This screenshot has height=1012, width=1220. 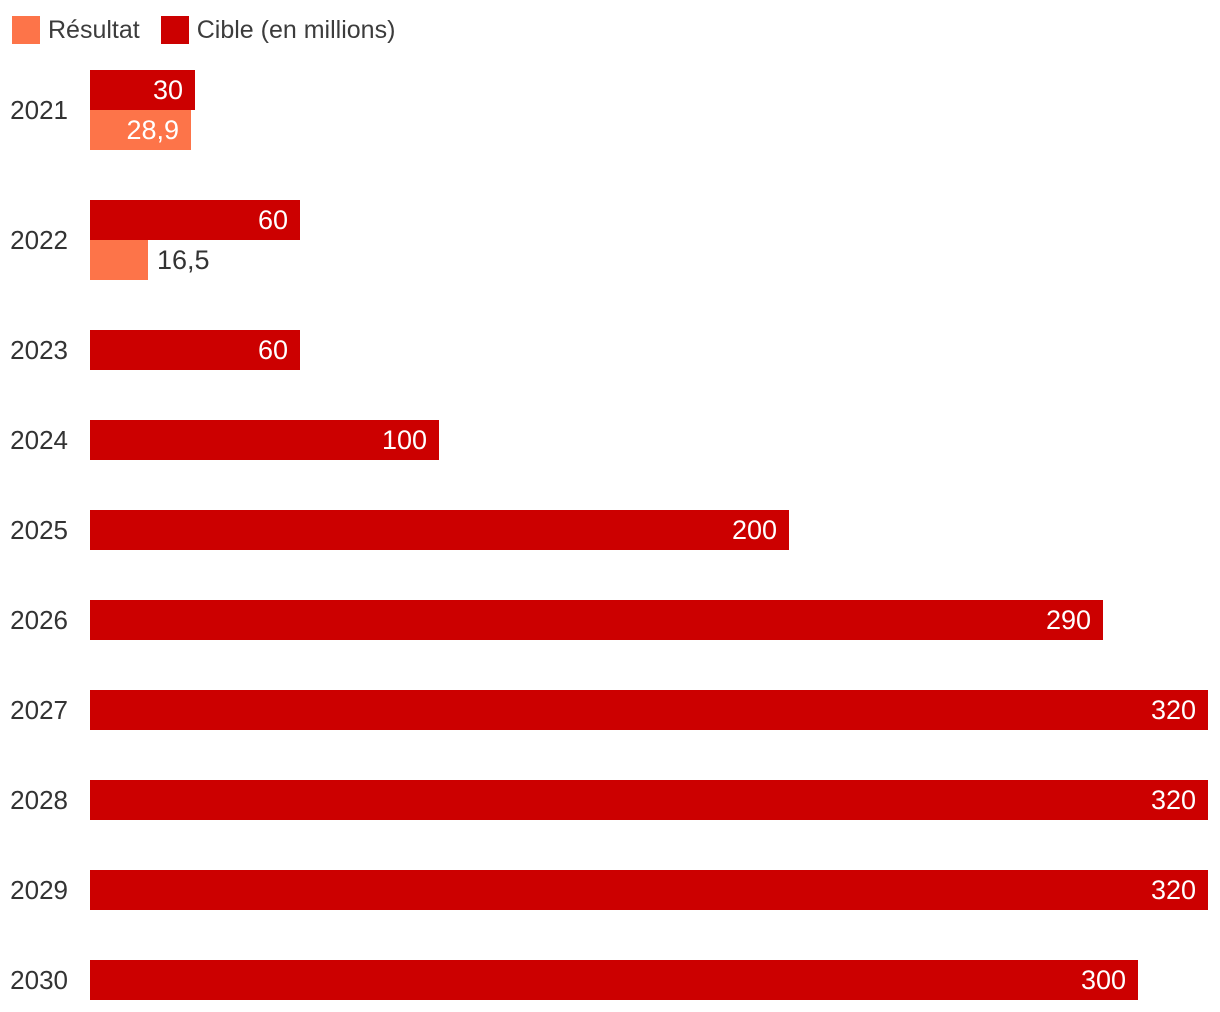 What do you see at coordinates (174, 30) in the screenshot?
I see `cible-swatch-icon` at bounding box center [174, 30].